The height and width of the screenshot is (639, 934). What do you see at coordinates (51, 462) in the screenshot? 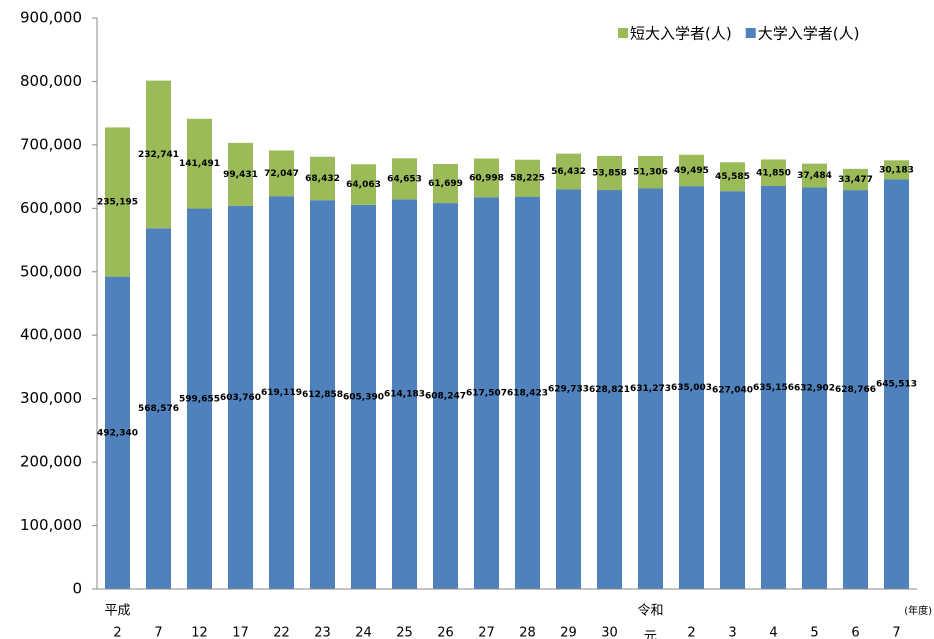
I see `y-tick-label: 200,000` at bounding box center [51, 462].